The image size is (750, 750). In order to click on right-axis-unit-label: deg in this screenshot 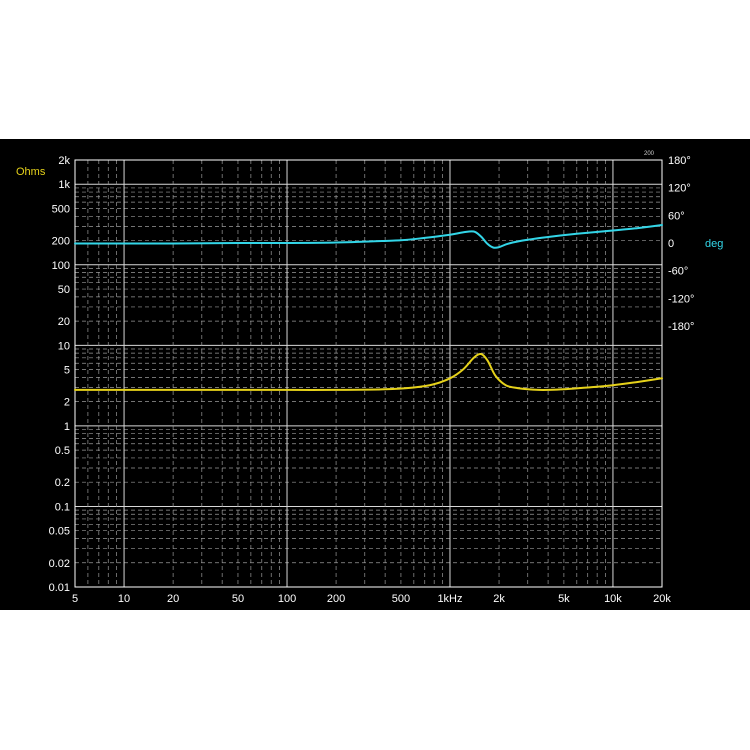, I will do `click(714, 244)`.